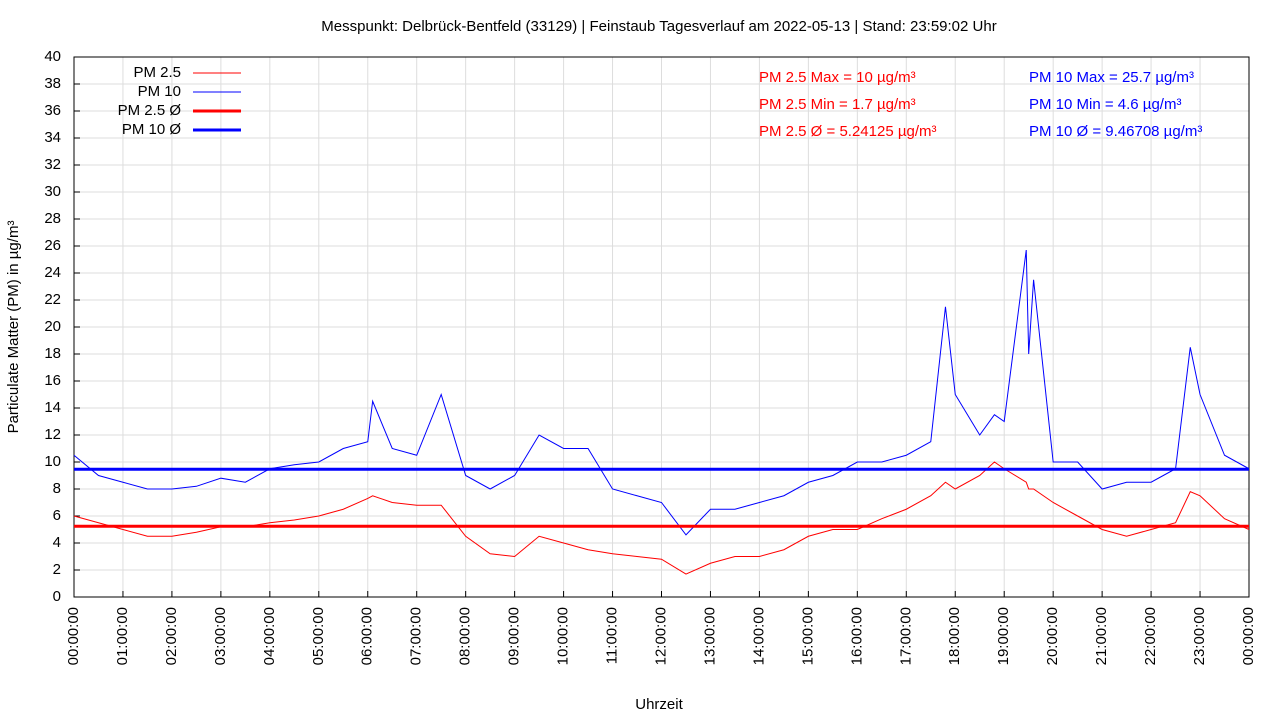 This screenshot has height=720, width=1280. What do you see at coordinates (954, 636) in the screenshot?
I see `x-tick-label: 18:00:00` at bounding box center [954, 636].